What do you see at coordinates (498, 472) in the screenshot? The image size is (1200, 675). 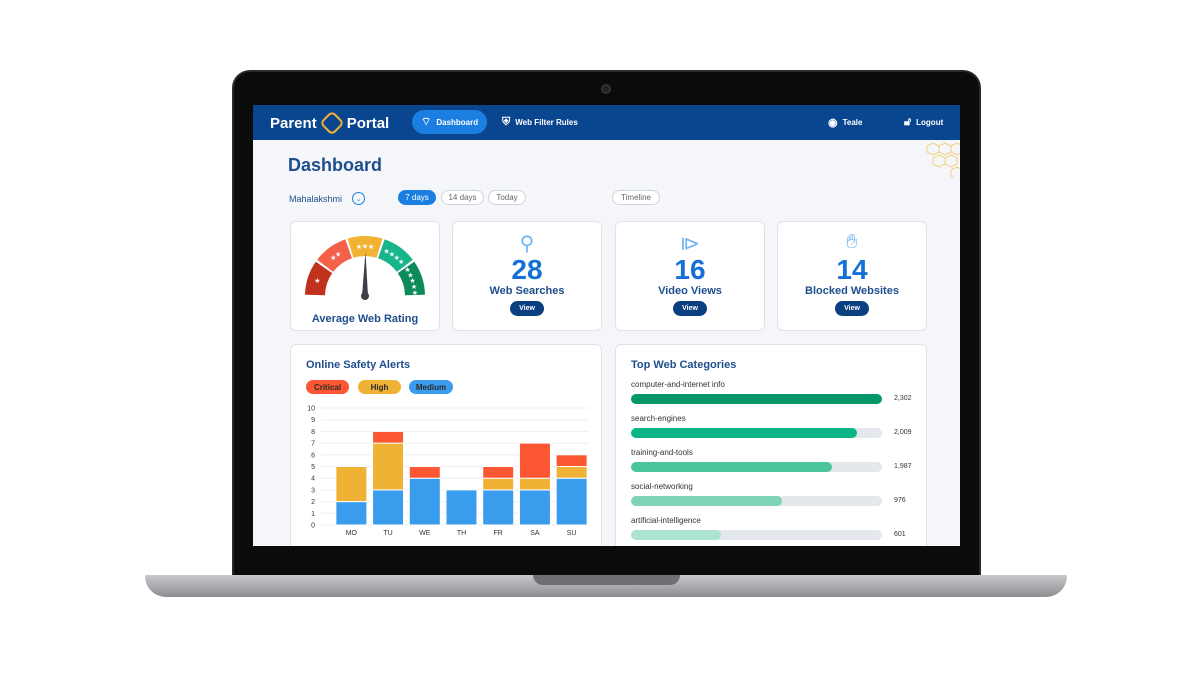 I see `bar-critical-fr` at bounding box center [498, 472].